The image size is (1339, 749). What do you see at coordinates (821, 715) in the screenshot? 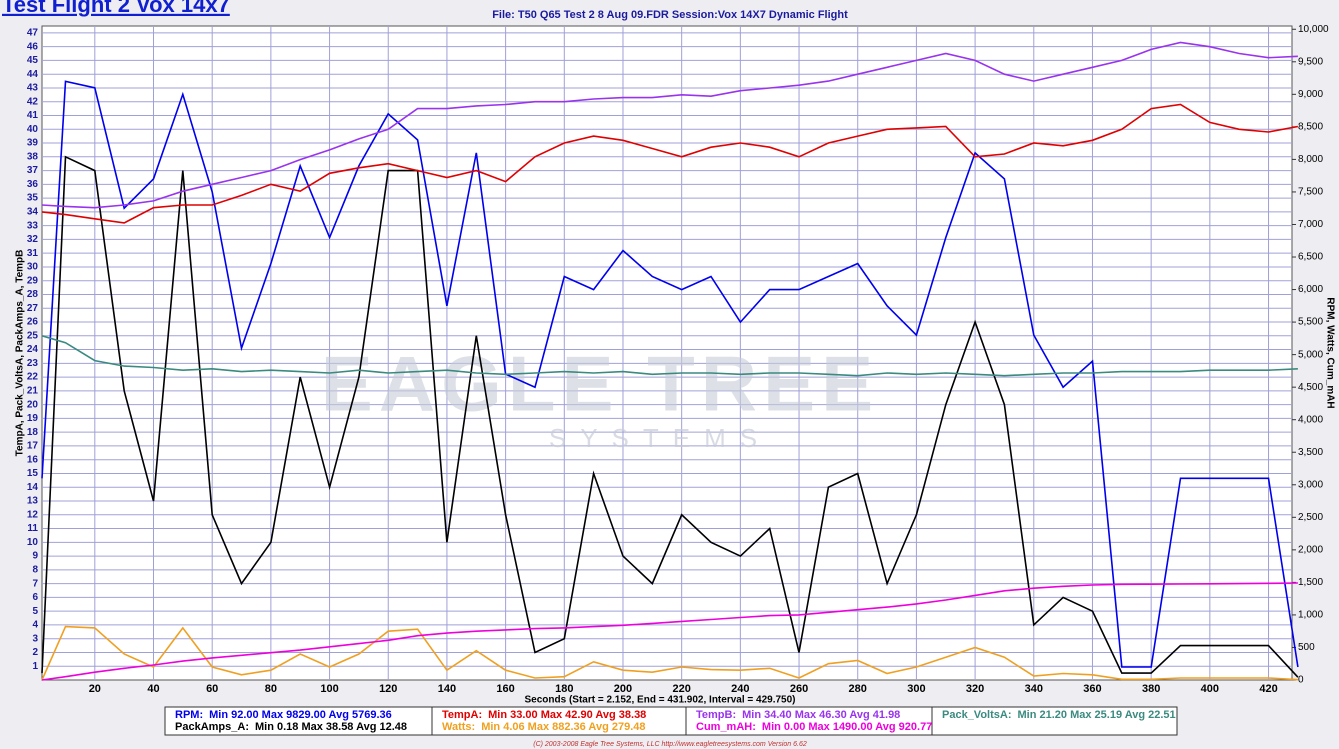
I see `legend-stats: Min 34.40 Max 46.30 Avg 41.98` at bounding box center [821, 715].